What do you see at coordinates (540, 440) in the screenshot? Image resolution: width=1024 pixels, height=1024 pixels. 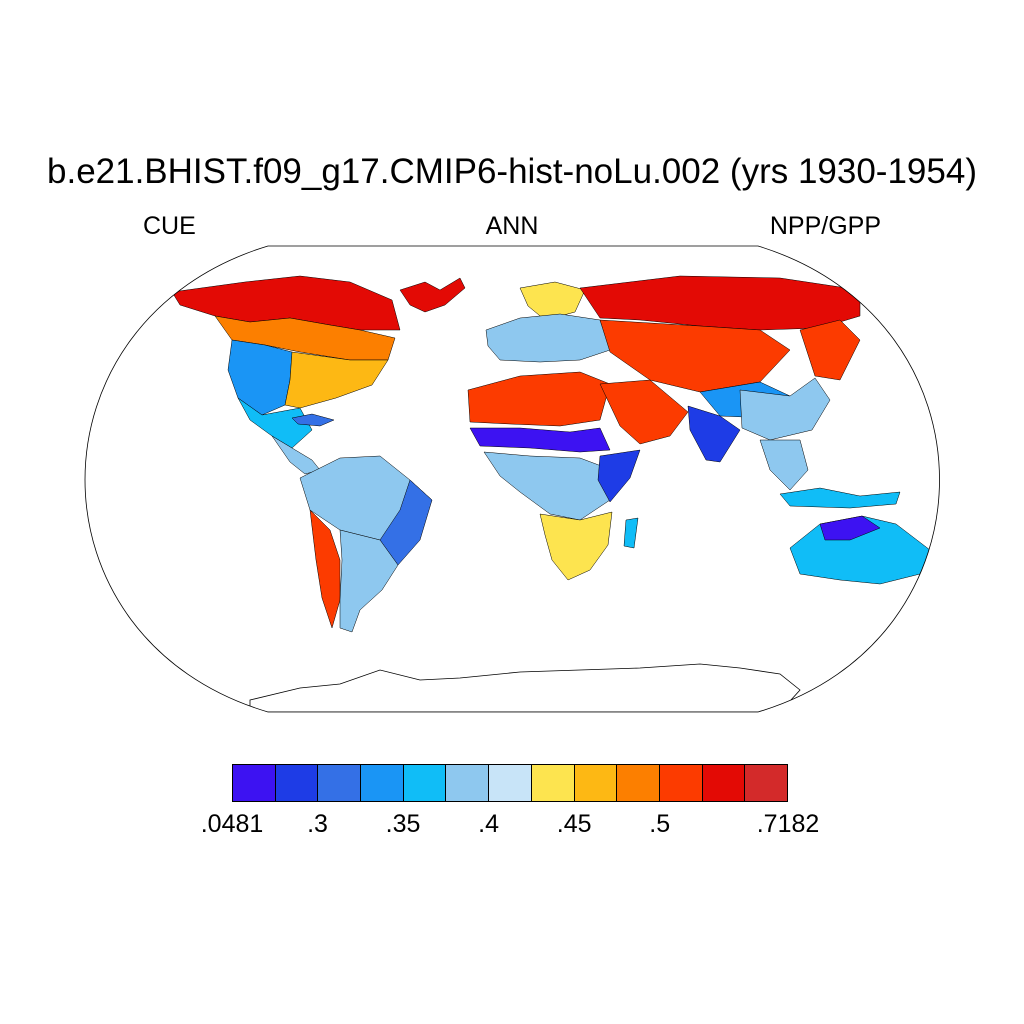 I see `sahel` at bounding box center [540, 440].